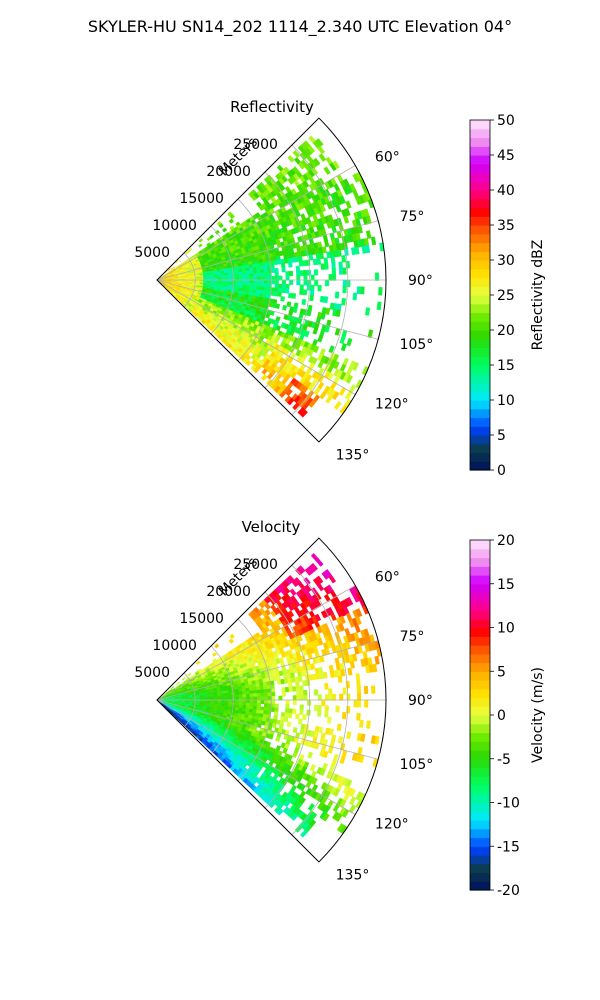  I want to click on azimuth-gridline, so click(256, 223).